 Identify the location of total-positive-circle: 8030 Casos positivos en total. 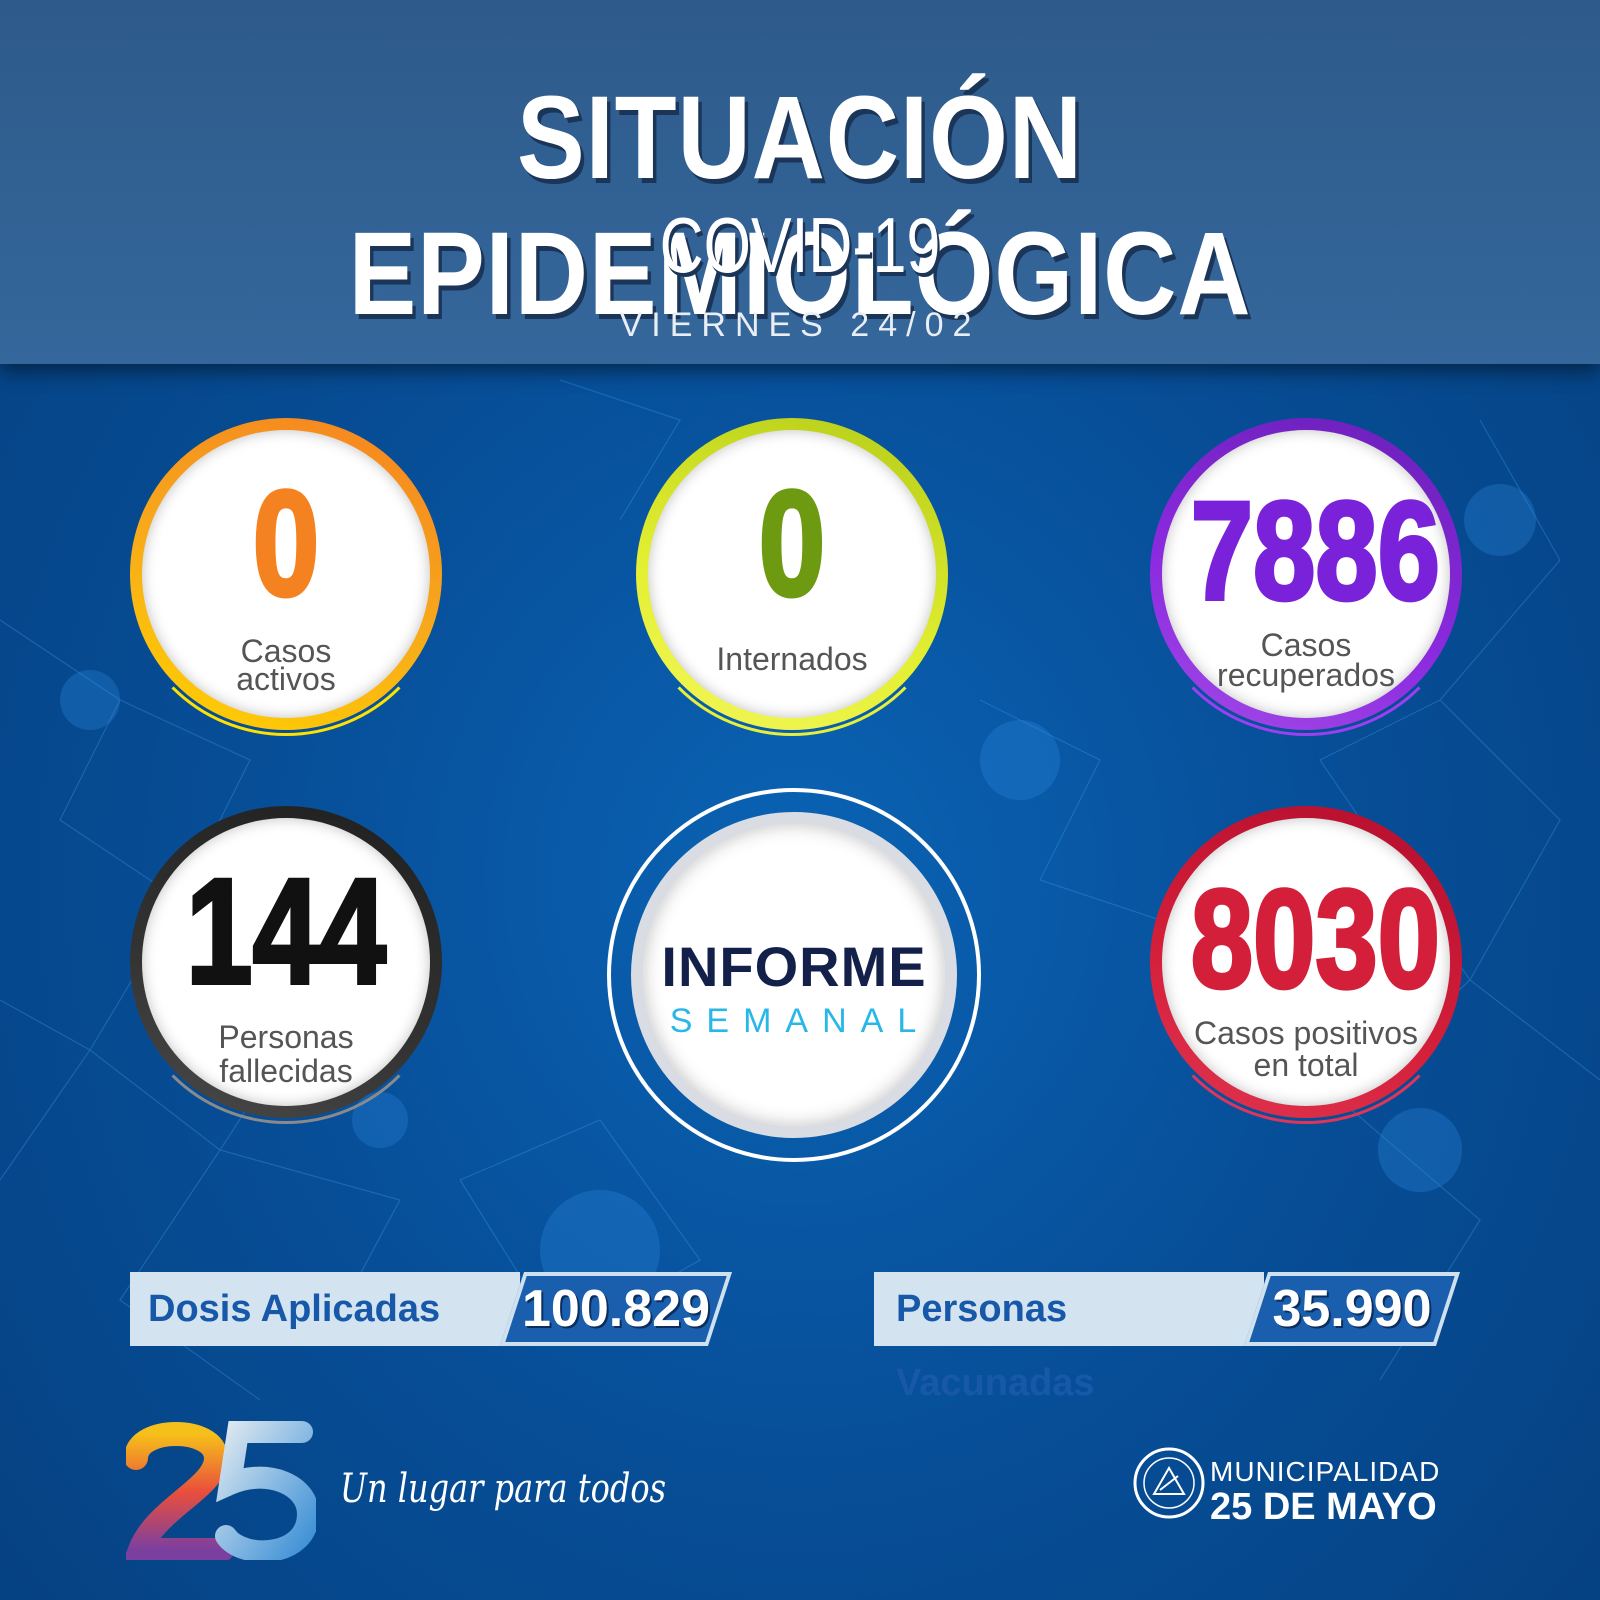
(1306, 962).